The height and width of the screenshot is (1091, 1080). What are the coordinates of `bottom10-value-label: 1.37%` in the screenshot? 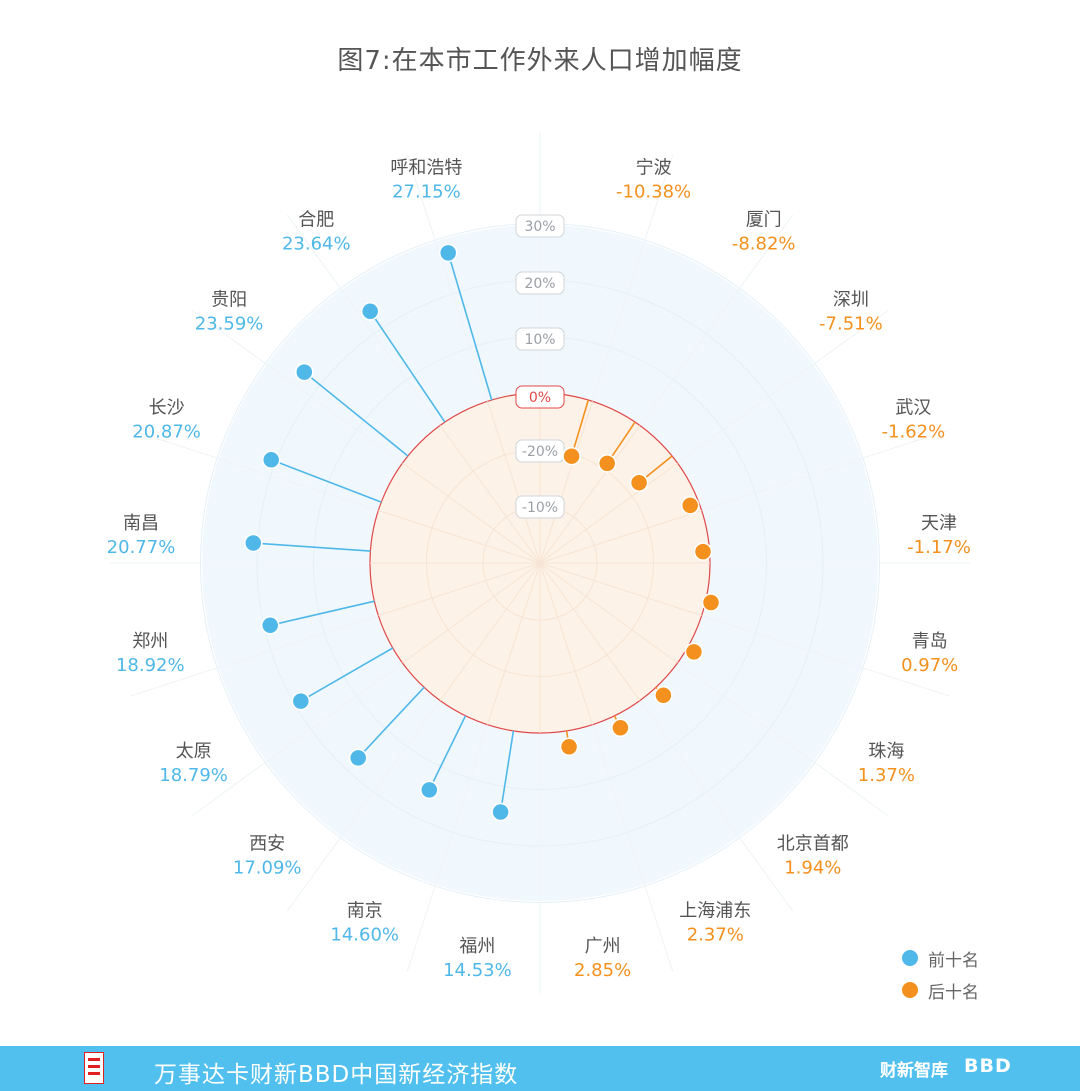 It's located at (886, 775).